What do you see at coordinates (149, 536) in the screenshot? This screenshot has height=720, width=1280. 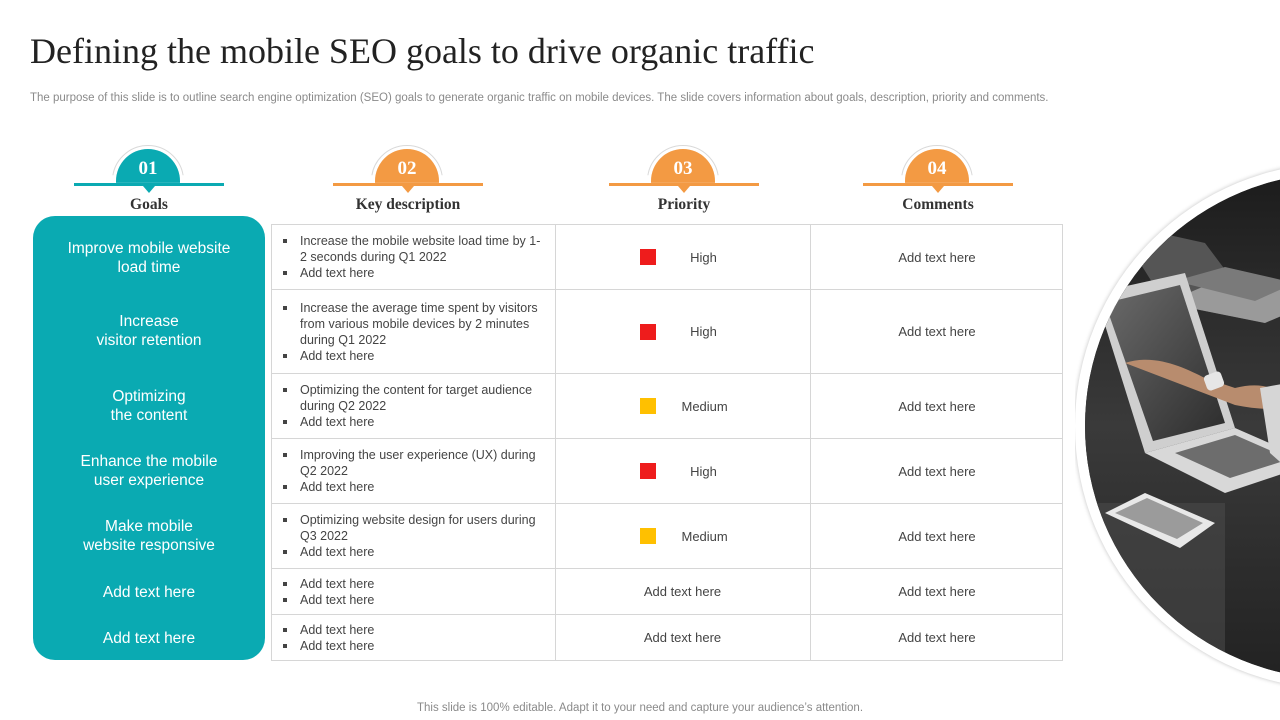 I see `goal-item: Make mobile website responsive` at bounding box center [149, 536].